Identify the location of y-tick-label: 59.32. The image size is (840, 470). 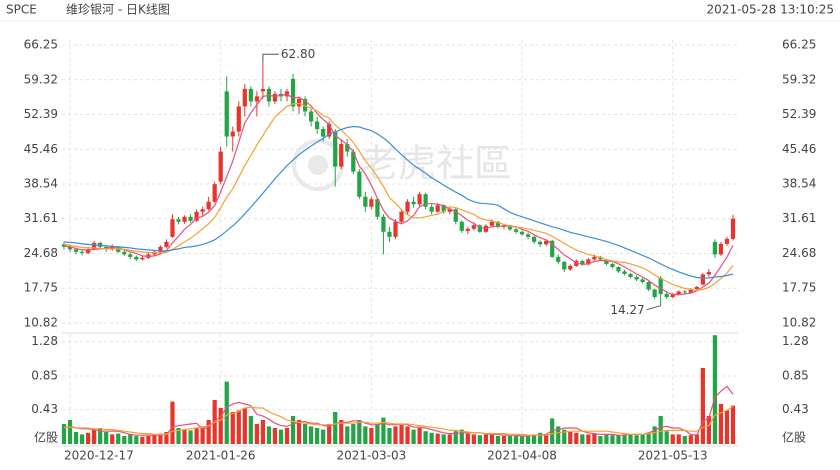
(41, 79).